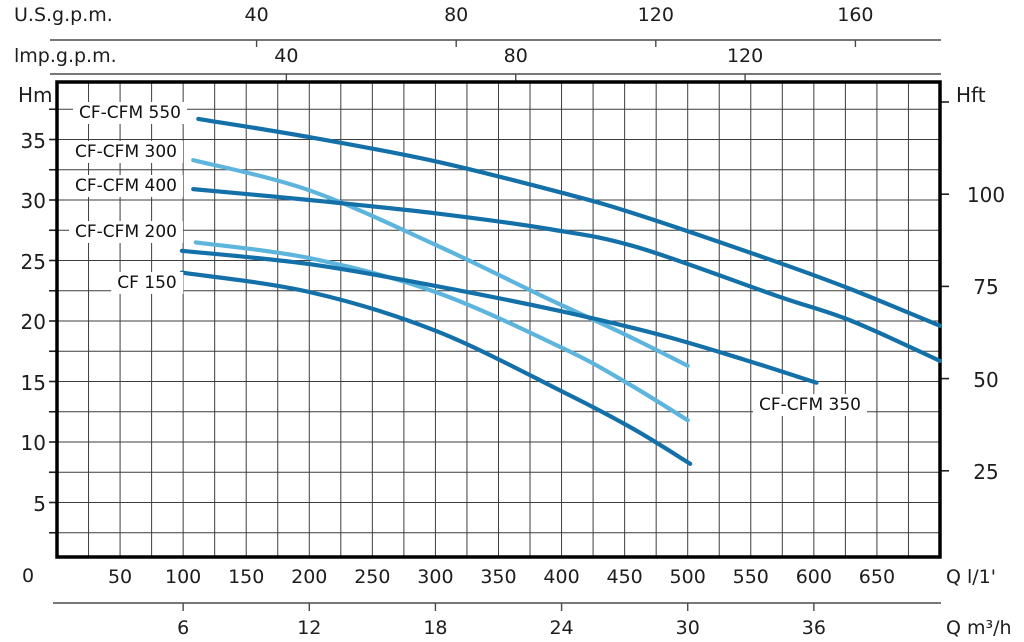 Image resolution: width=1024 pixels, height=642 pixels. Describe the element at coordinates (130, 113) in the screenshot. I see `curve-label-cf-cfm-550: CF-CFM 550` at that location.